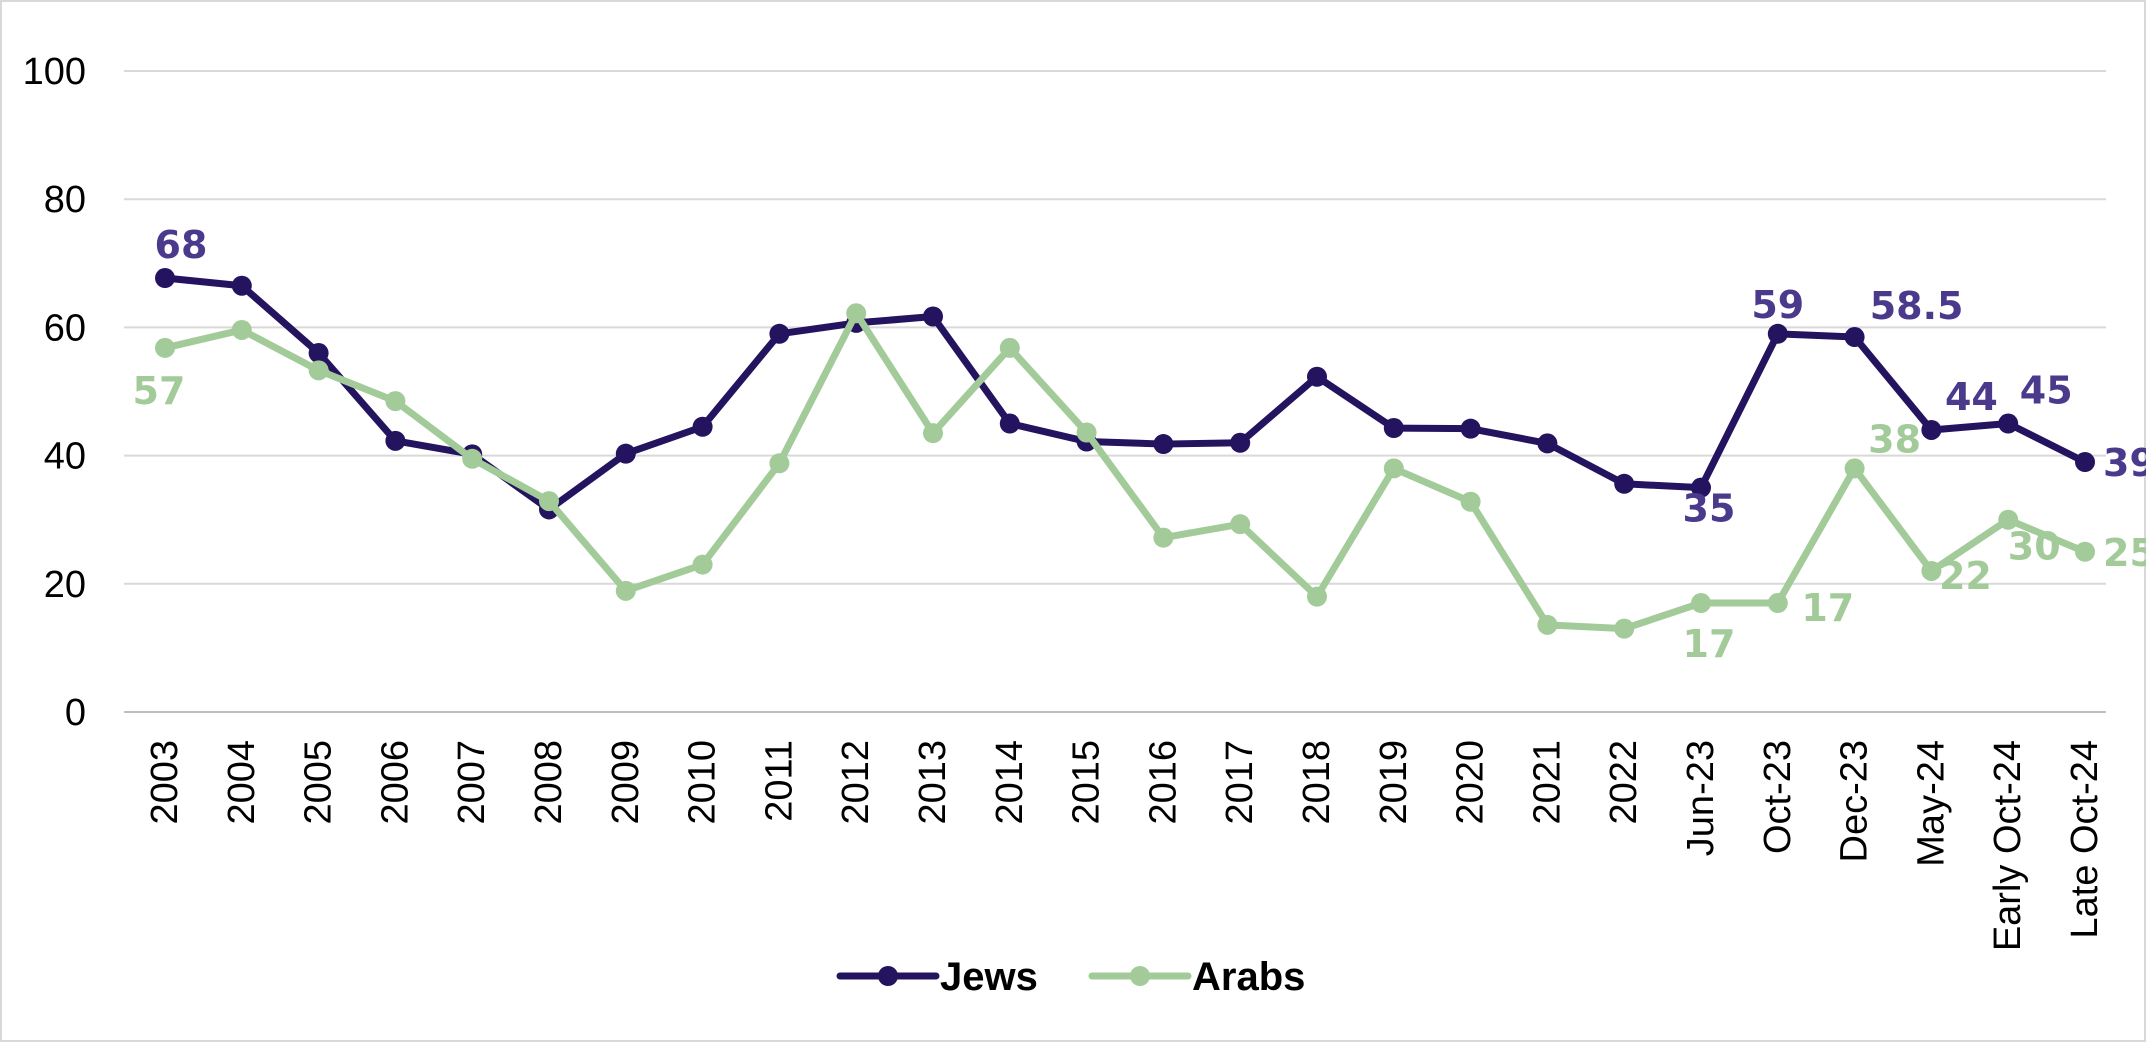 Image resolution: width=2146 pixels, height=1044 pixels. I want to click on data-label-arabs-may-24: 22, so click(1965, 576).